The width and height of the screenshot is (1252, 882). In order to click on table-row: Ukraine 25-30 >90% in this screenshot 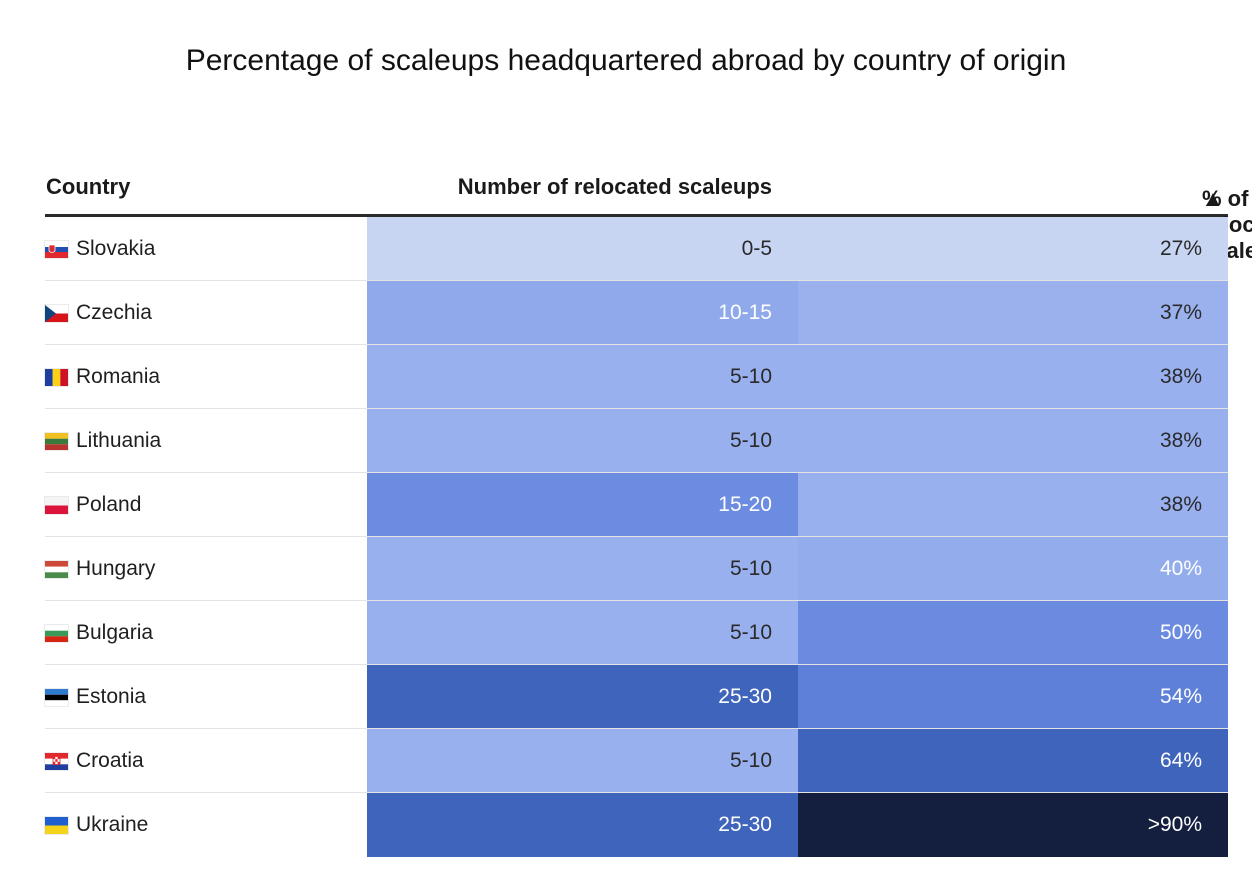, I will do `click(636, 825)`.